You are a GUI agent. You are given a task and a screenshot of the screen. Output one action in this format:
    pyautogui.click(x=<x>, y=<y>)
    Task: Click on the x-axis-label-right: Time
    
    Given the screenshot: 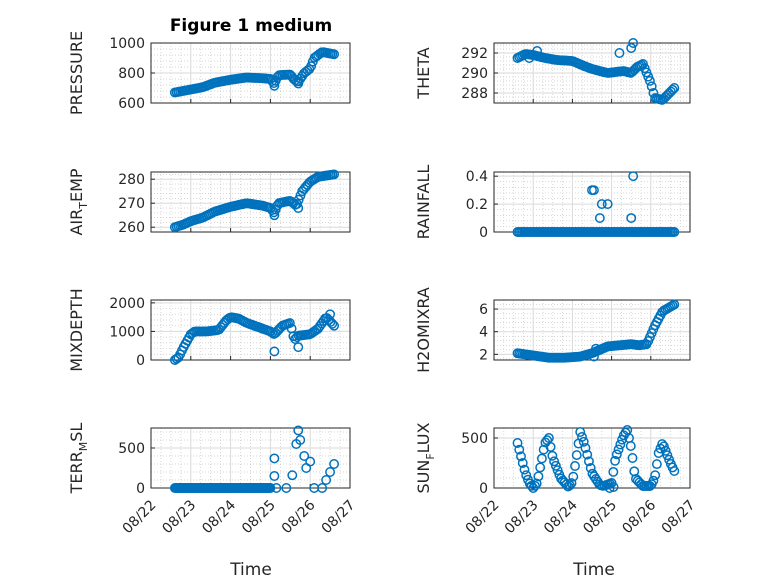 What is the action you would take?
    pyautogui.click(x=593, y=570)
    